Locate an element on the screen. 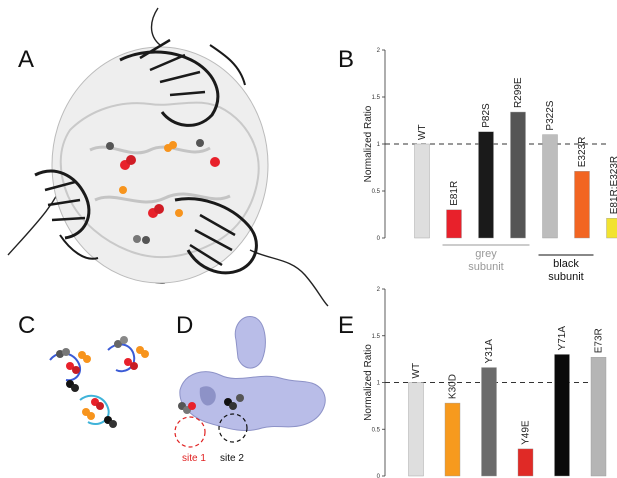 The image size is (617, 478). category-label: E81R:E323R is located at coordinates (613, 185).